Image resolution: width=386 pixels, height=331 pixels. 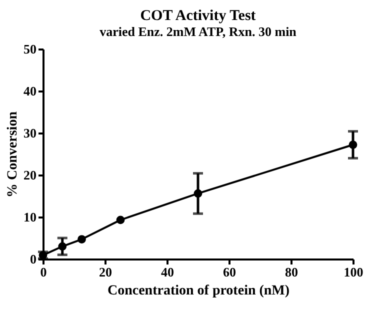 What do you see at coordinates (33, 259) in the screenshot?
I see `y-tick-label: 0` at bounding box center [33, 259].